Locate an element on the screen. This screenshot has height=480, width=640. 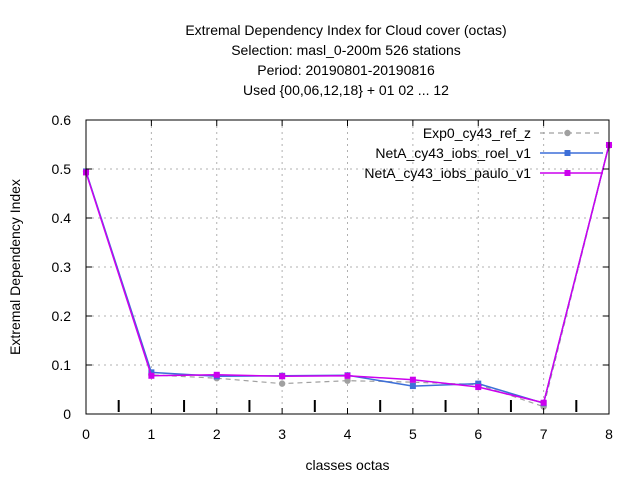
legend-label: NetA_cy43_iobs_roel_v1 is located at coordinates (453, 153).